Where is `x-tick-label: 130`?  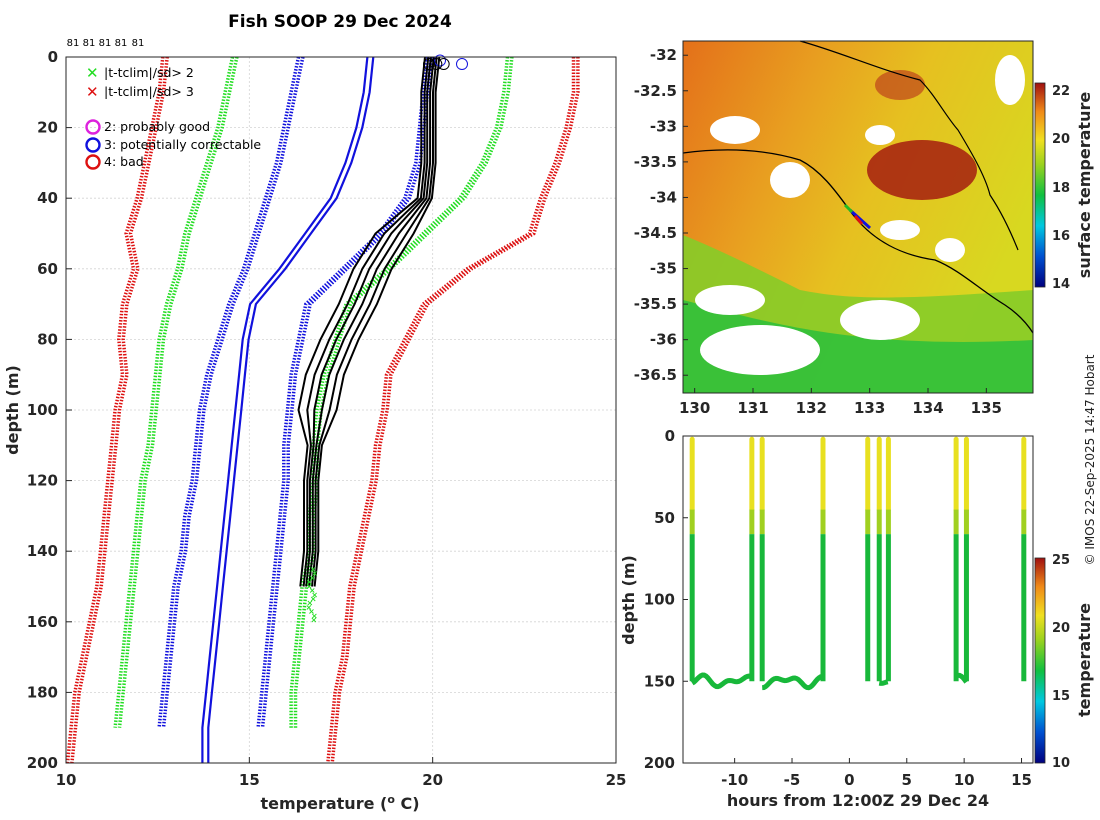 x-tick-label: 130 is located at coordinates (694, 408).